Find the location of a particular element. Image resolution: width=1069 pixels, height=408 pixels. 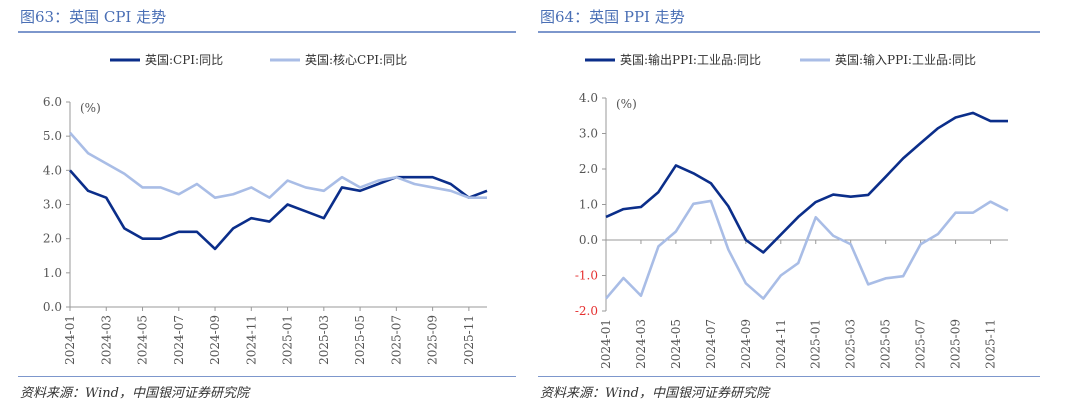

chart-title-cpi: 图63：英国 CPI 走势 is located at coordinates (93, 17).